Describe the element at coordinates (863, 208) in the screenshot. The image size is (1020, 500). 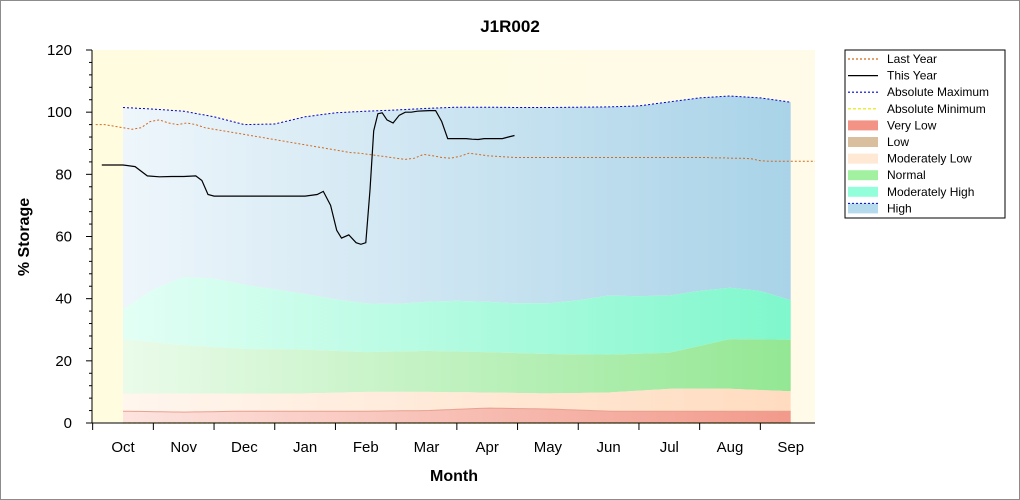
I see `legend-swatch-high` at that location.